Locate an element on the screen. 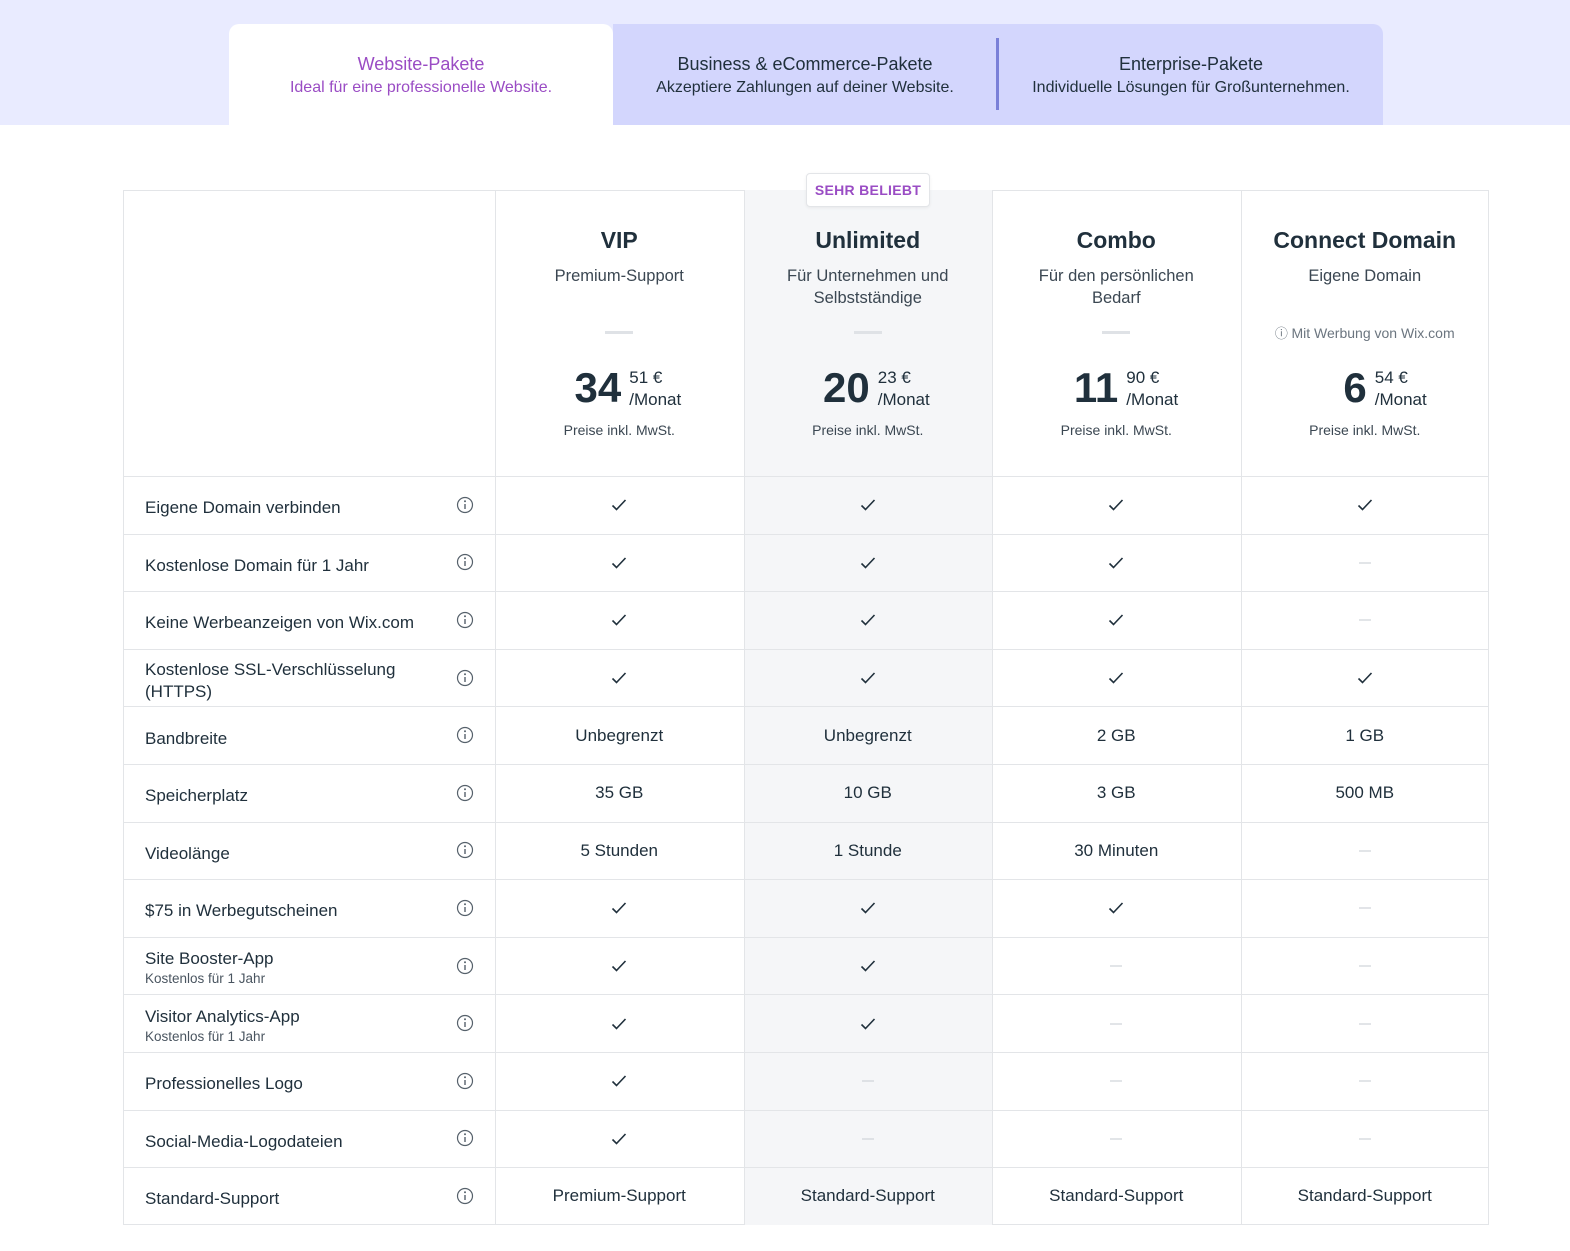 This screenshot has width=1570, height=1251. feature-value-cell: Premium-Support is located at coordinates (619, 1196).